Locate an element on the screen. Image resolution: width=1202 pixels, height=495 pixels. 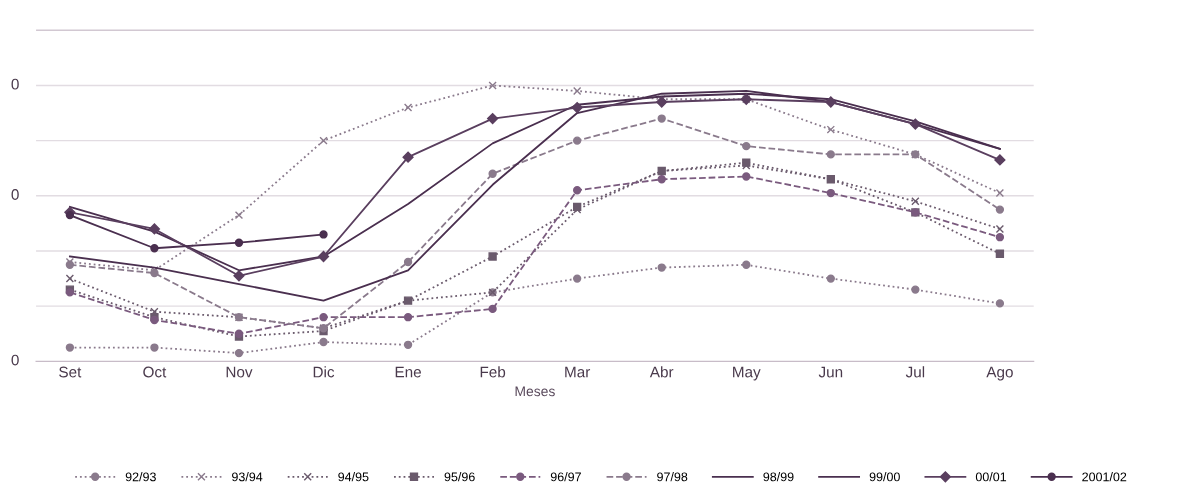
x-tick-label: Nov is located at coordinates (239, 372).